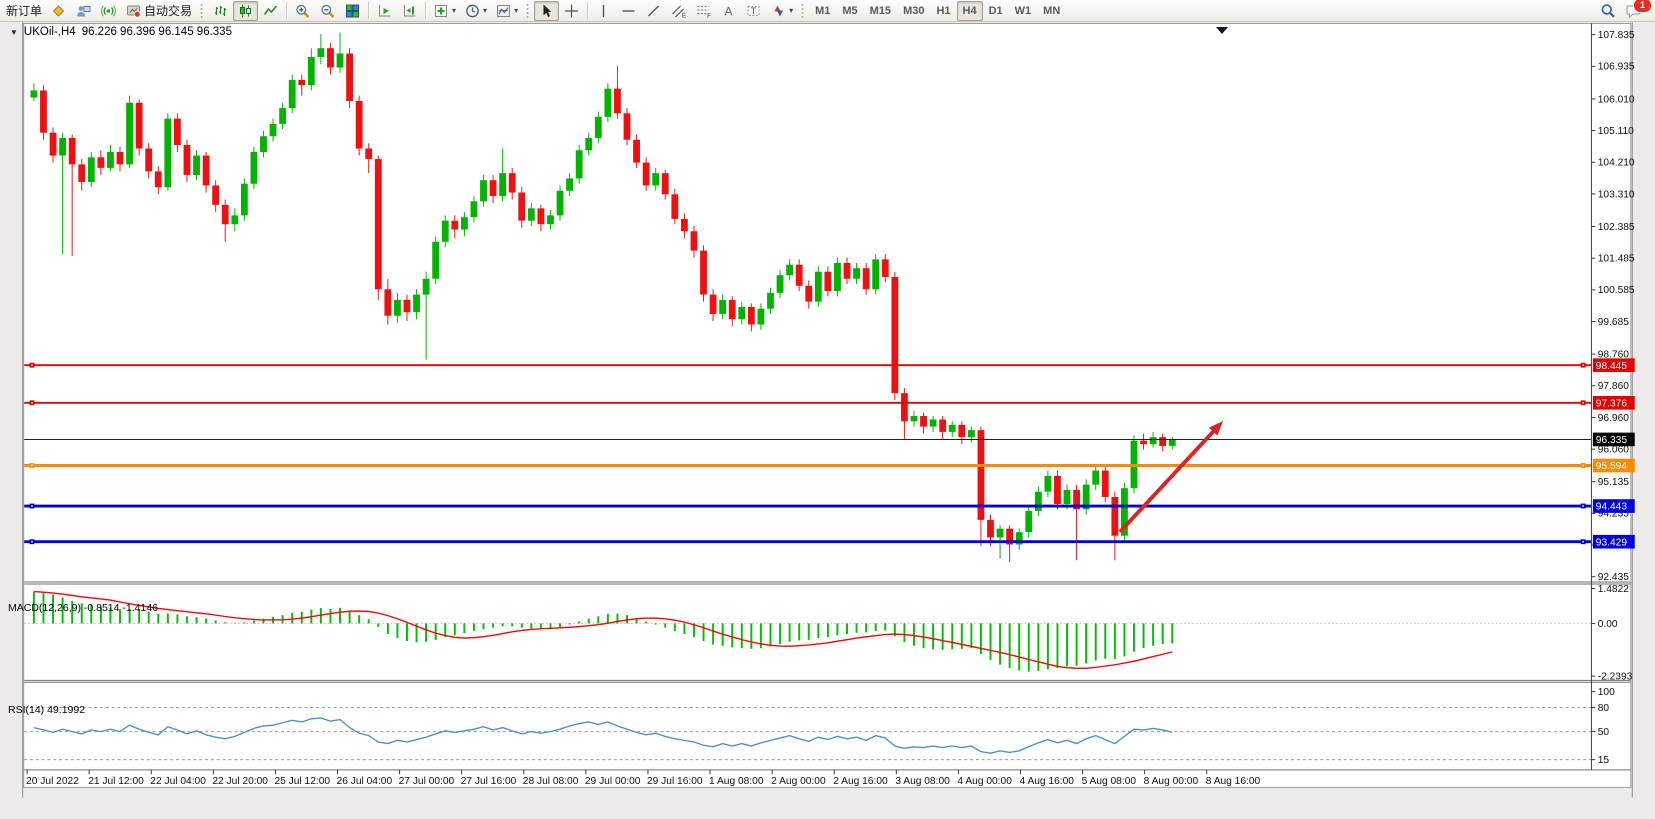 The height and width of the screenshot is (819, 1655). I want to click on chart-shift-button, so click(409, 11).